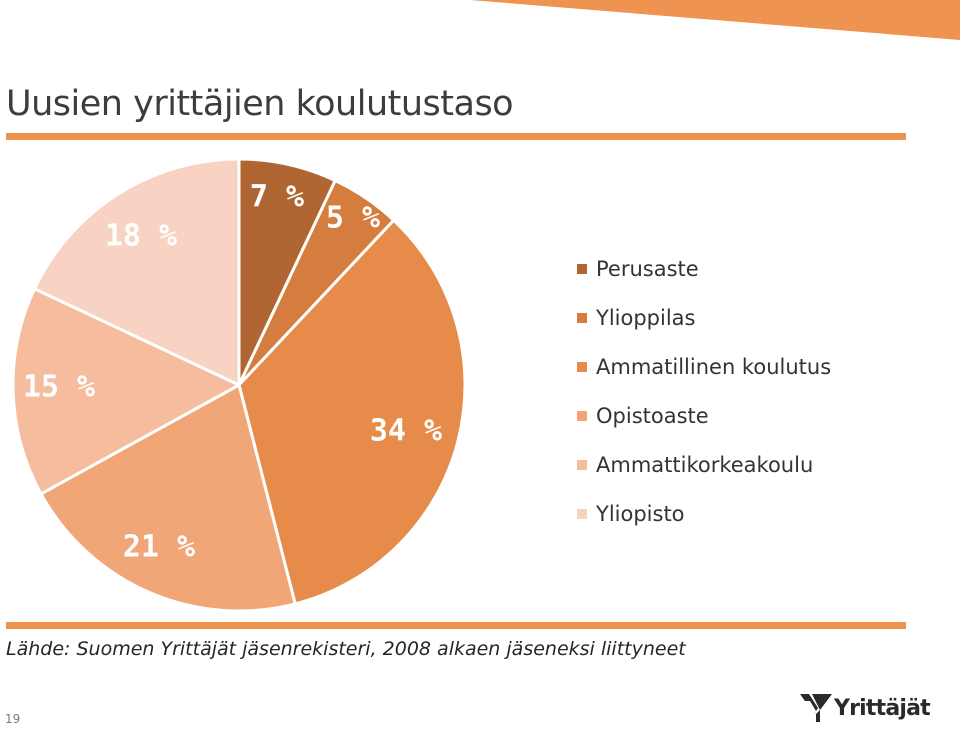 Image resolution: width=960 pixels, height=730 pixels. What do you see at coordinates (882, 708) in the screenshot?
I see `logo-text: Yrittäjät` at bounding box center [882, 708].